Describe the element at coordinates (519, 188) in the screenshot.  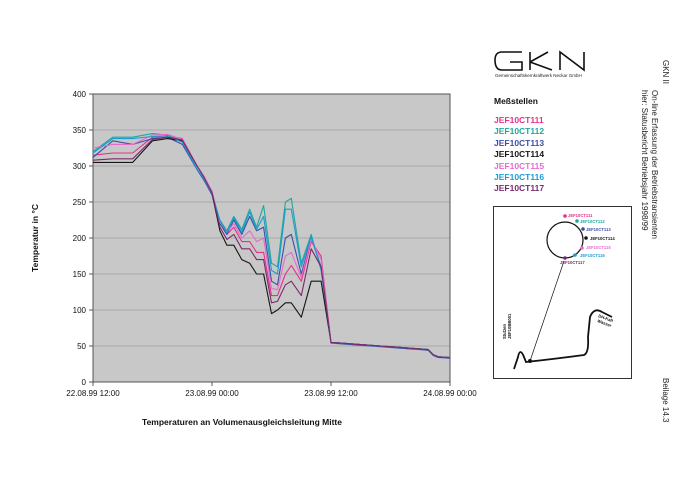
I see `legend-item-jef10ct117: JEF10CT117` at that location.